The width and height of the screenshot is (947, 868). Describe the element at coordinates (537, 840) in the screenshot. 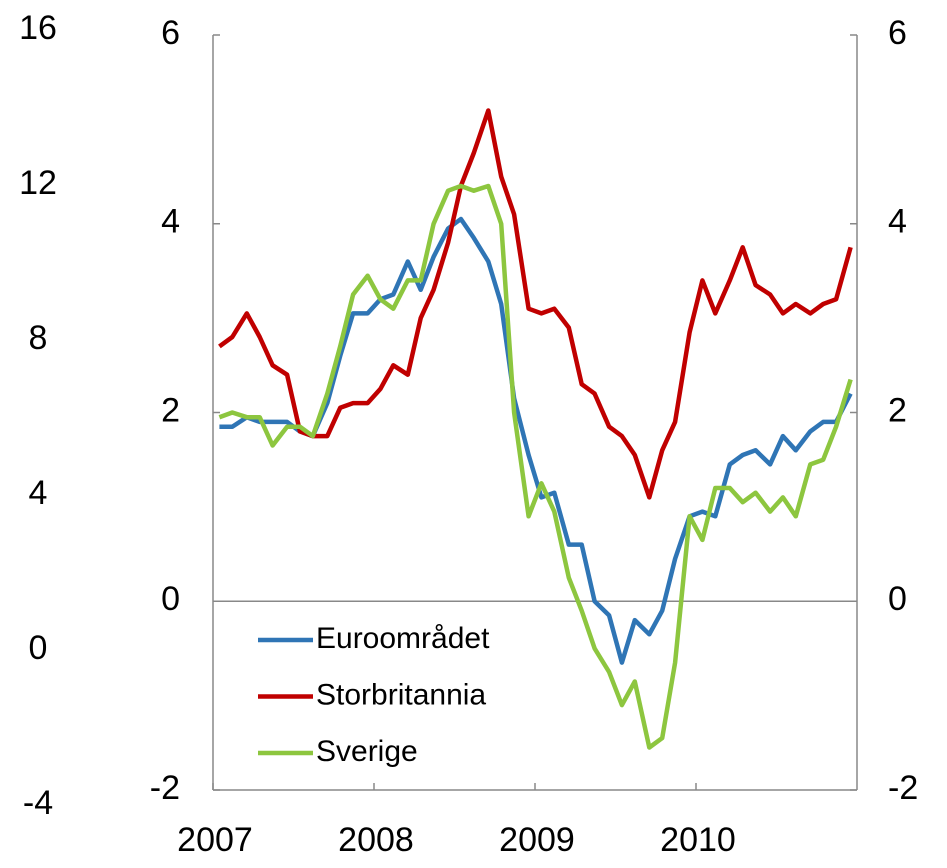

I see `x-tick-label: 2009` at that location.